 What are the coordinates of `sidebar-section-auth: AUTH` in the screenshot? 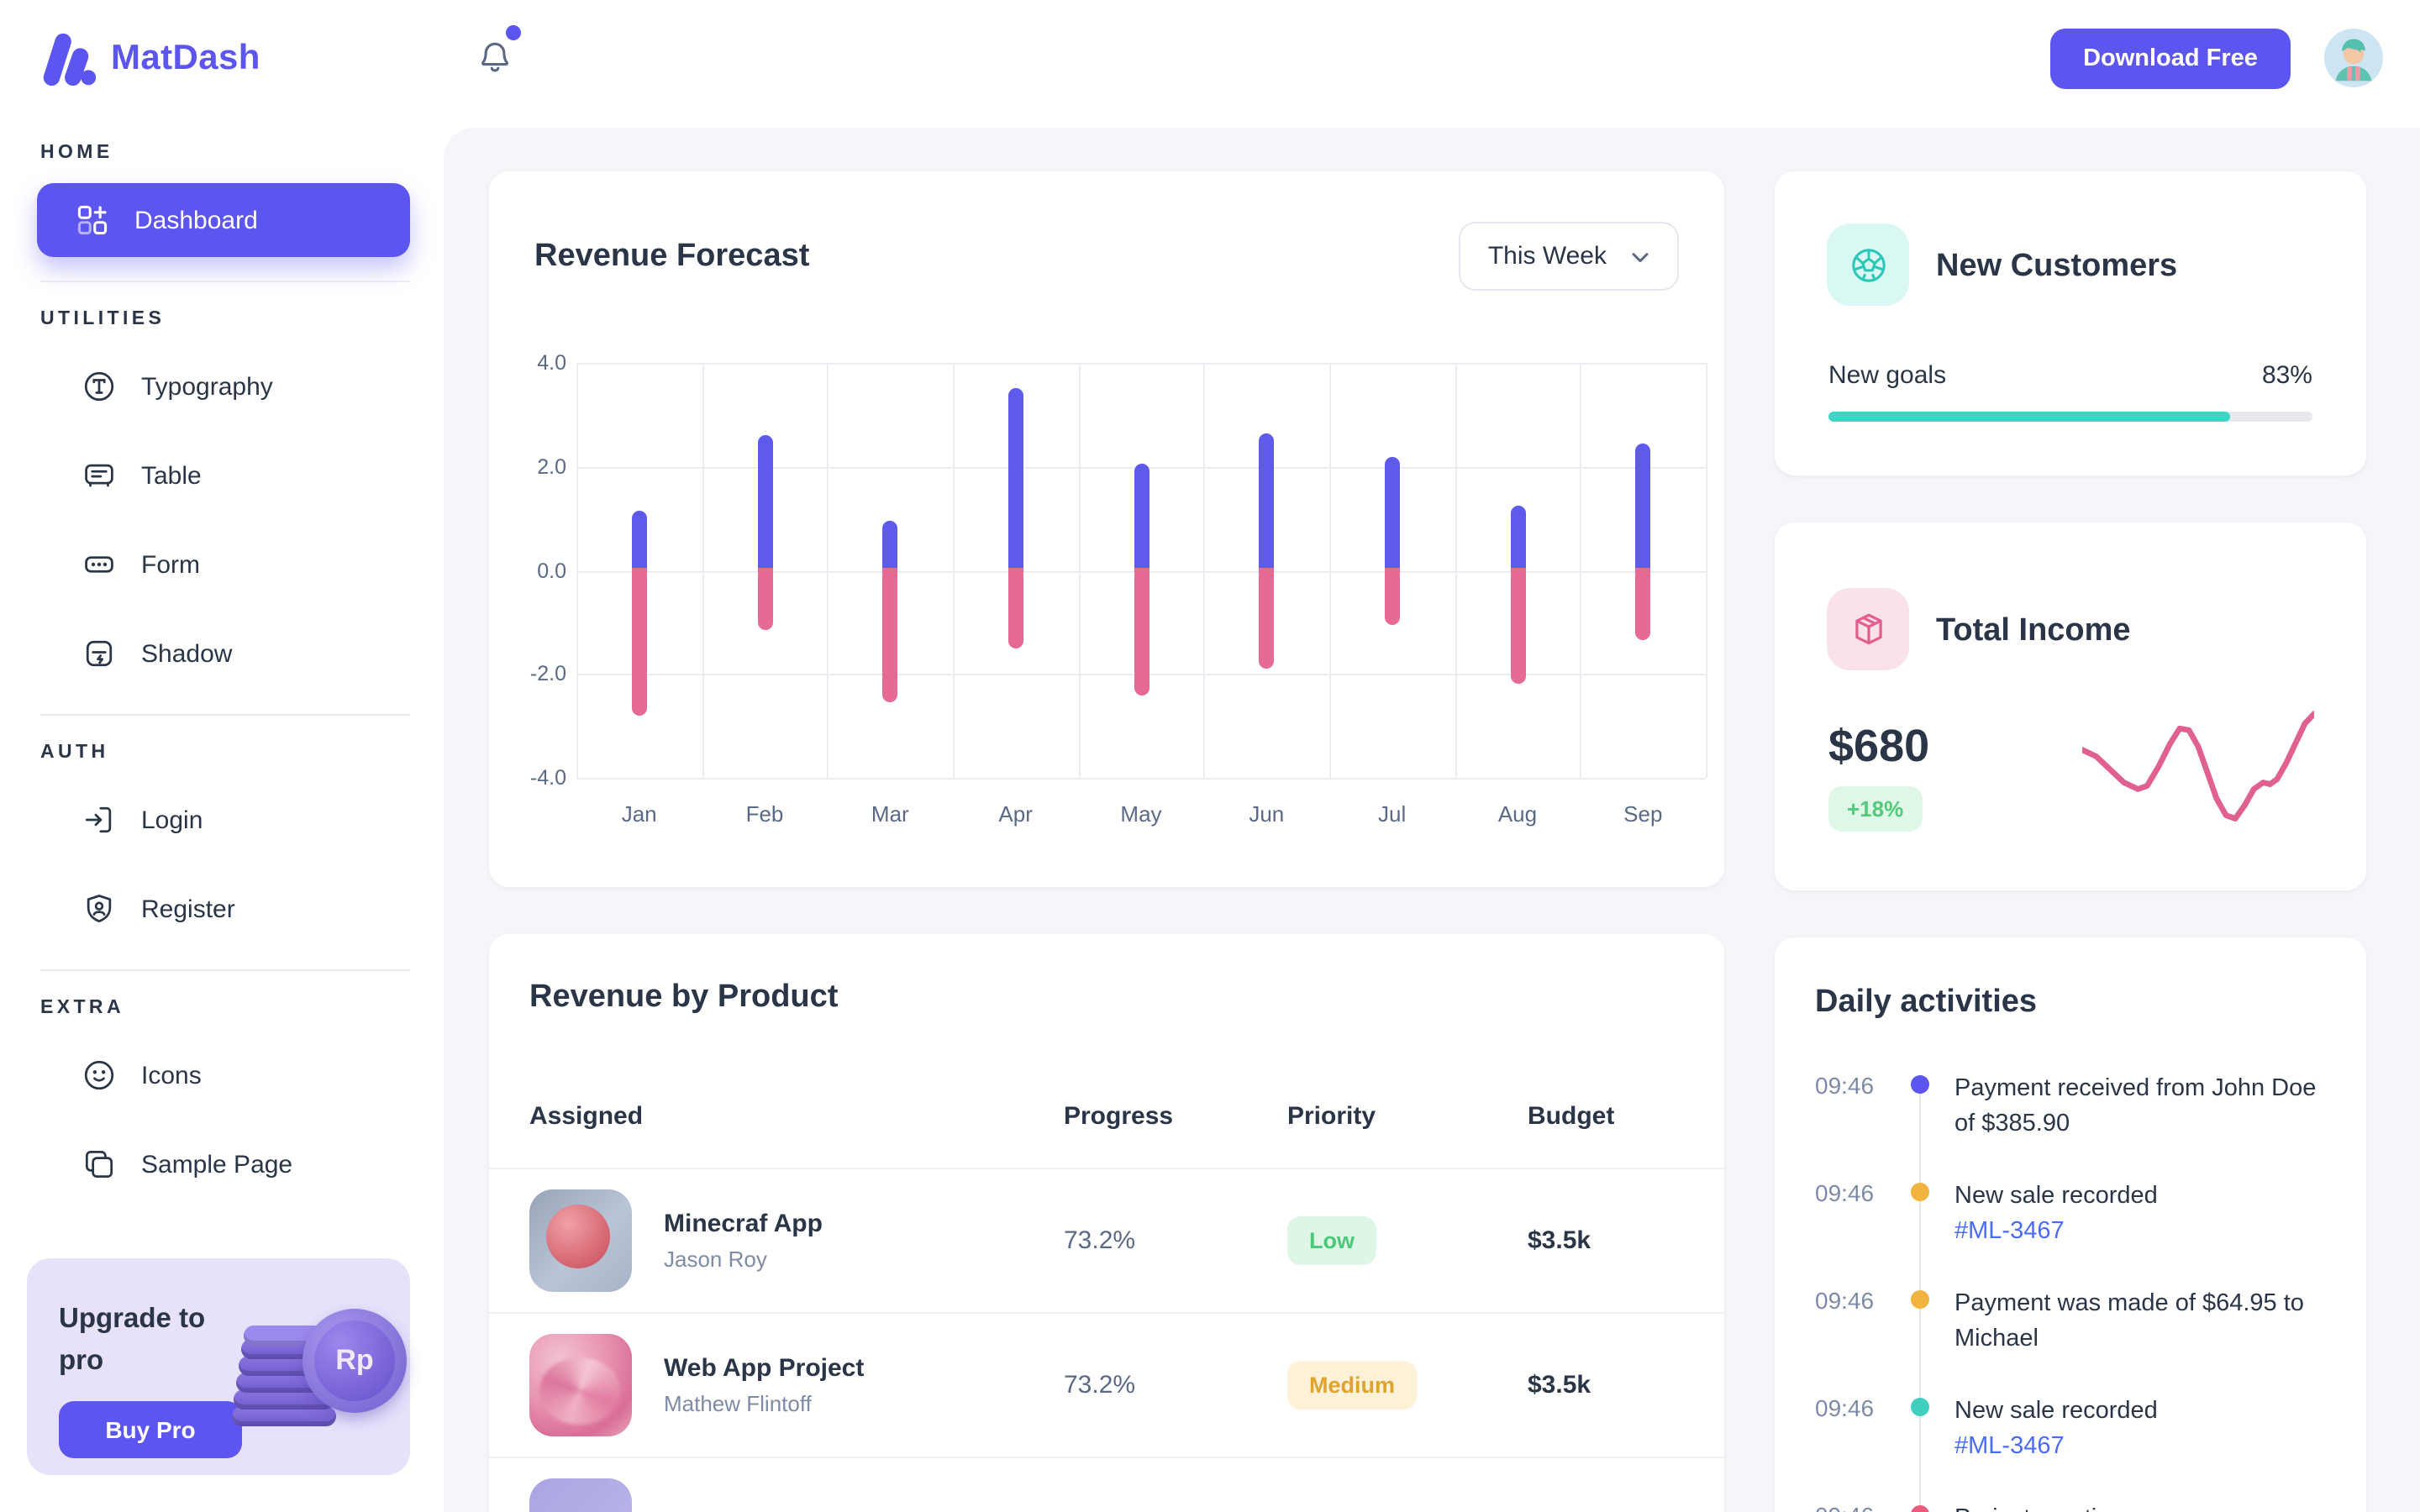 It's located at (75, 753).